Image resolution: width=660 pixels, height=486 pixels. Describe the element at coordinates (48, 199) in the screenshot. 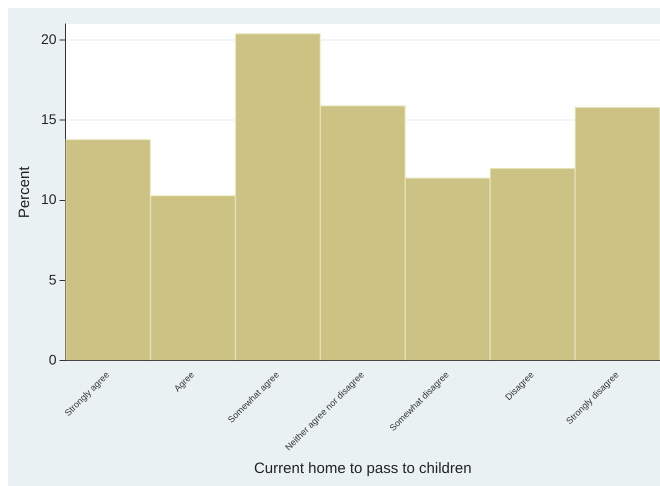

I see `y-tick-label: 10` at that location.